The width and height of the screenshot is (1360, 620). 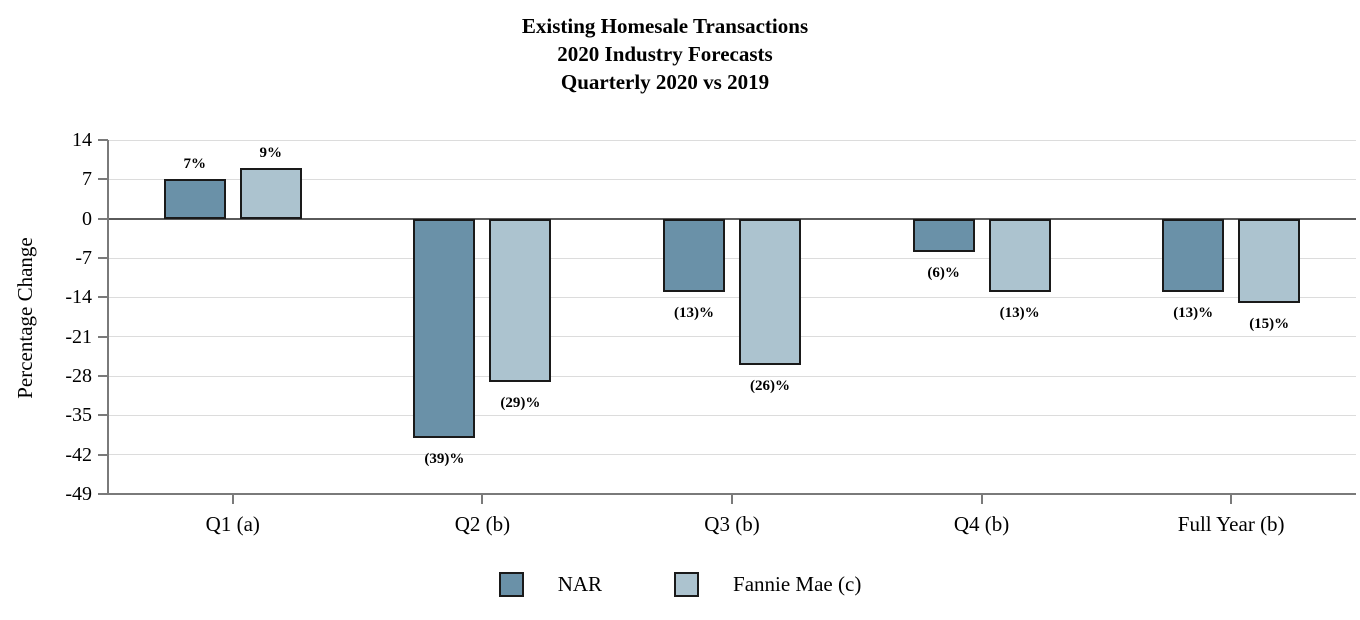 What do you see at coordinates (78, 336) in the screenshot?
I see `y-tick-label: -21` at bounding box center [78, 336].